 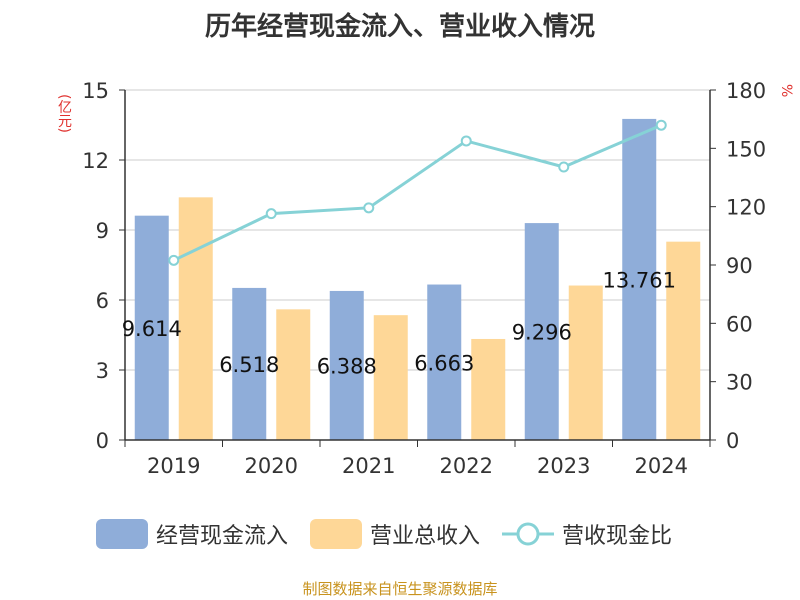 I want to click on y-left-tick-label: 12, so click(x=95, y=161).